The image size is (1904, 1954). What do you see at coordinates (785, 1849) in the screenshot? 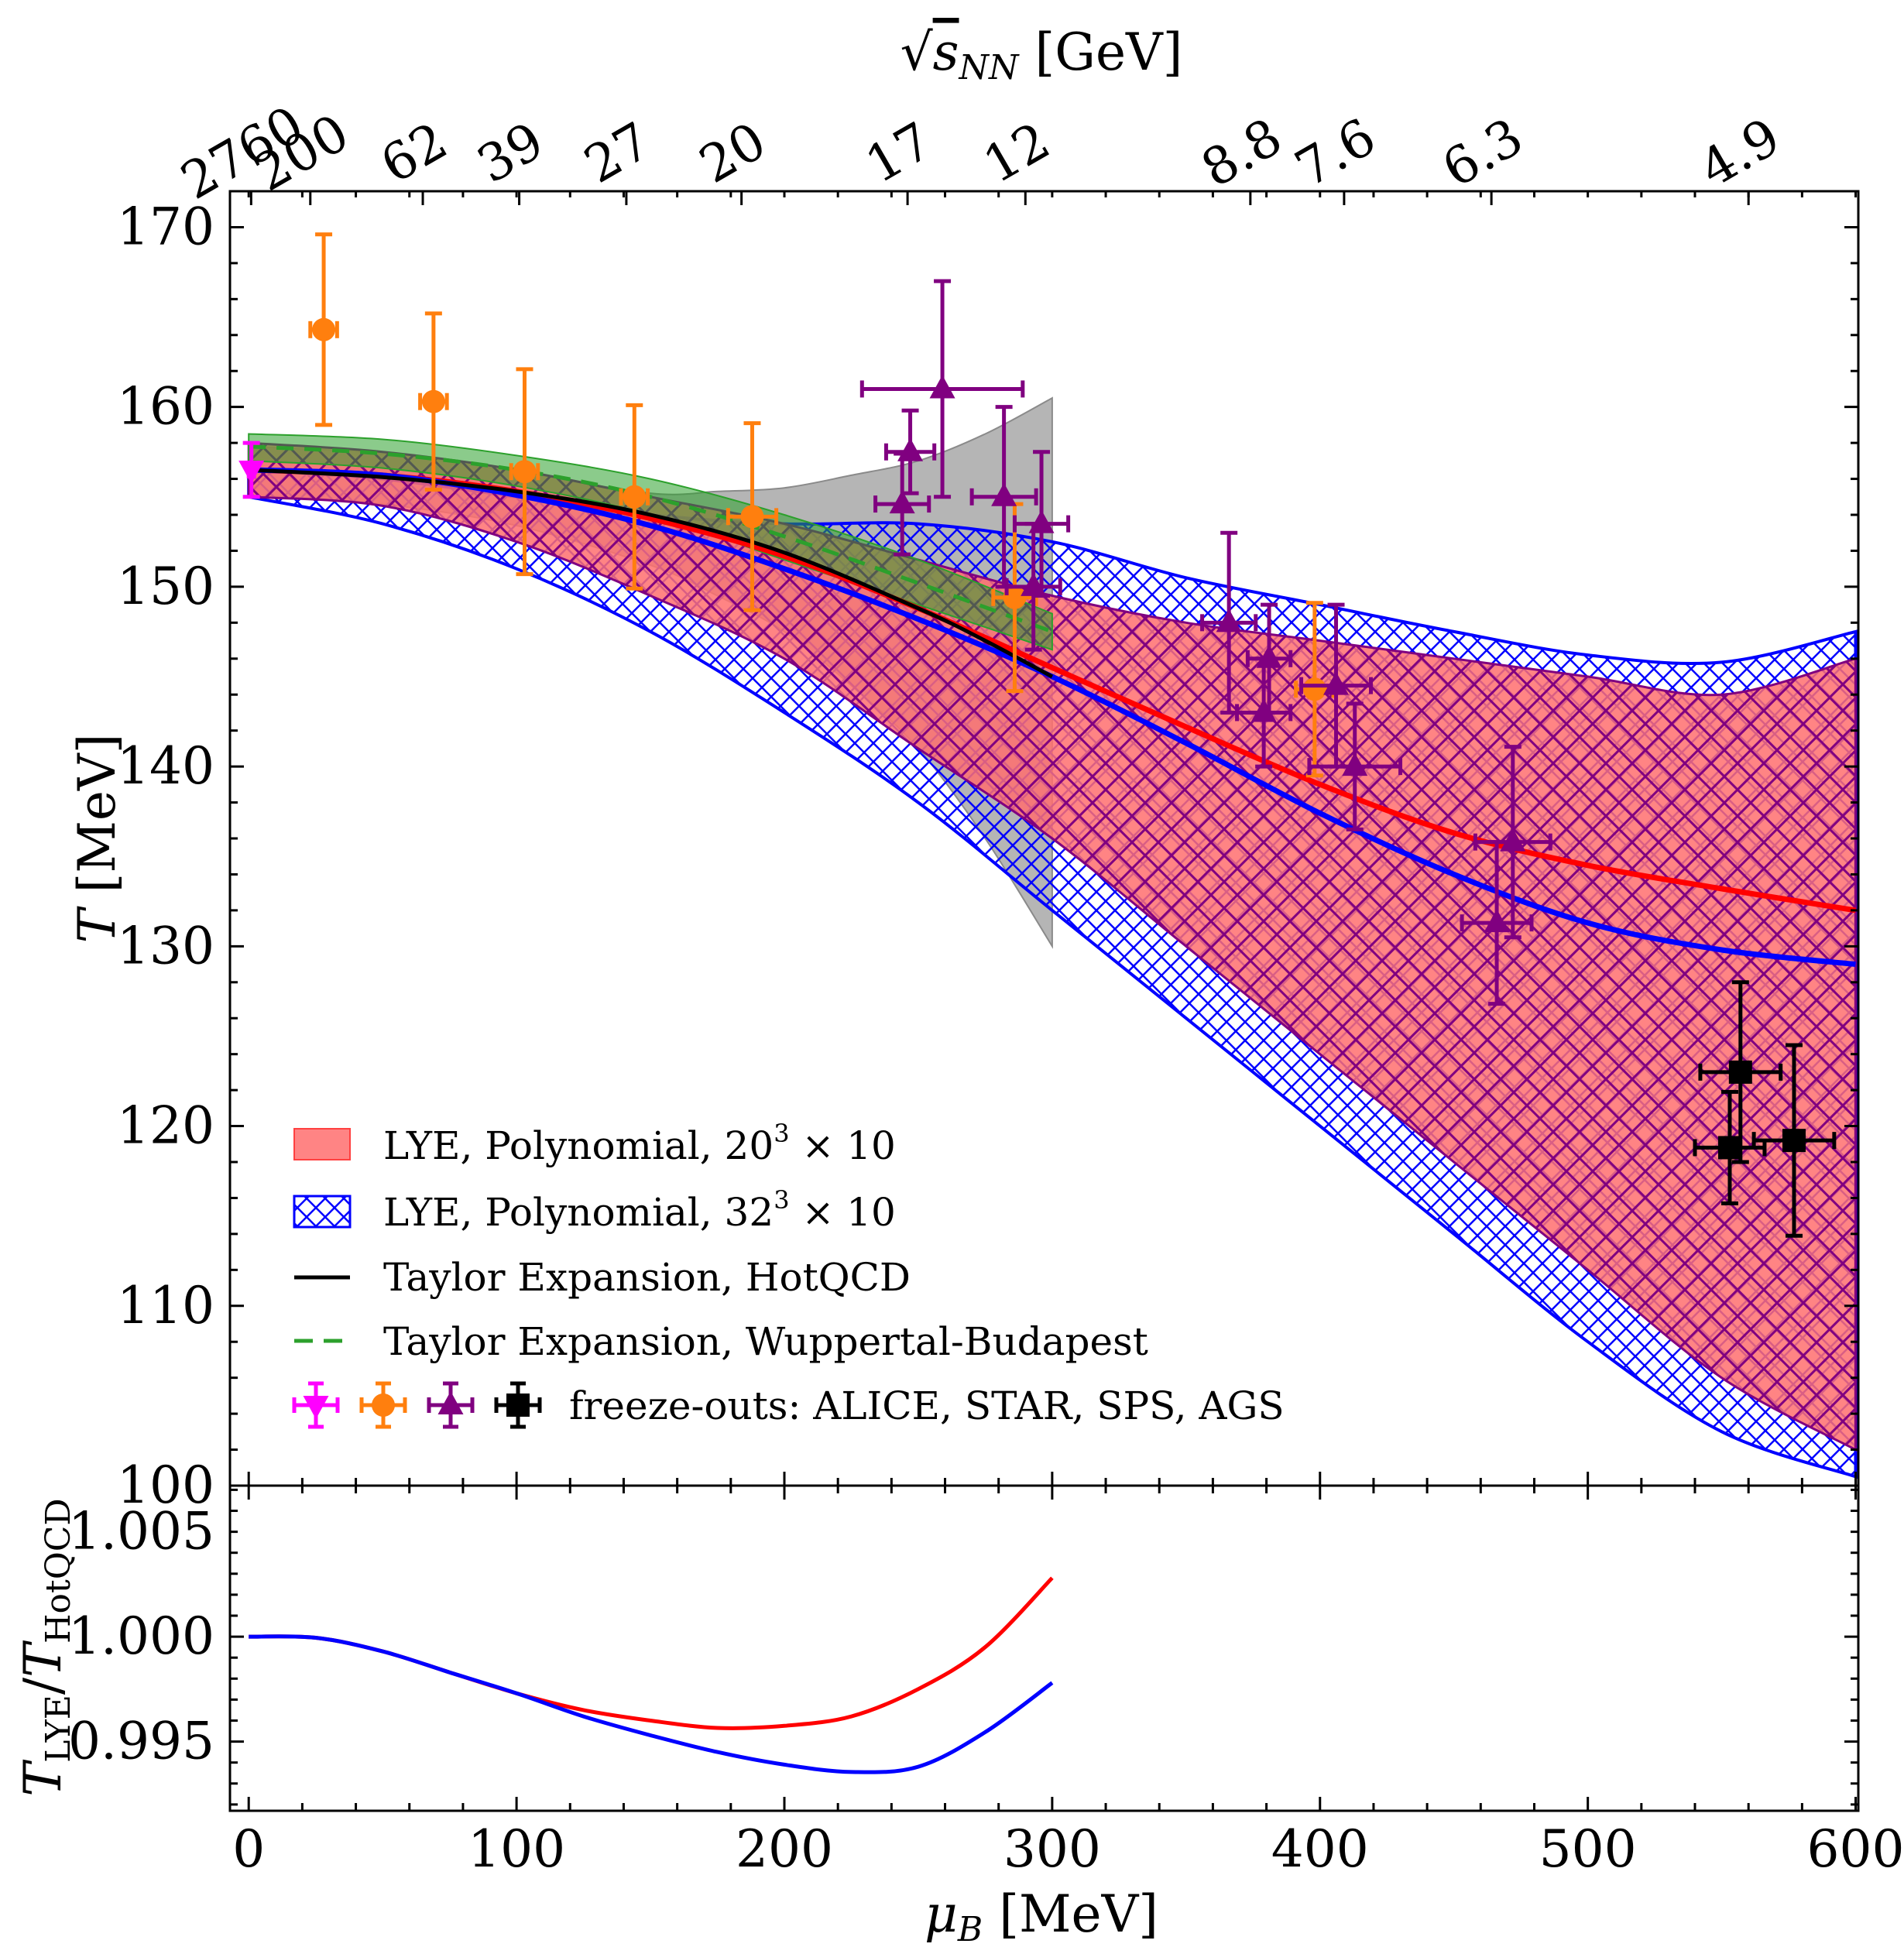
I see `x-tick-label: 200` at bounding box center [785, 1849].